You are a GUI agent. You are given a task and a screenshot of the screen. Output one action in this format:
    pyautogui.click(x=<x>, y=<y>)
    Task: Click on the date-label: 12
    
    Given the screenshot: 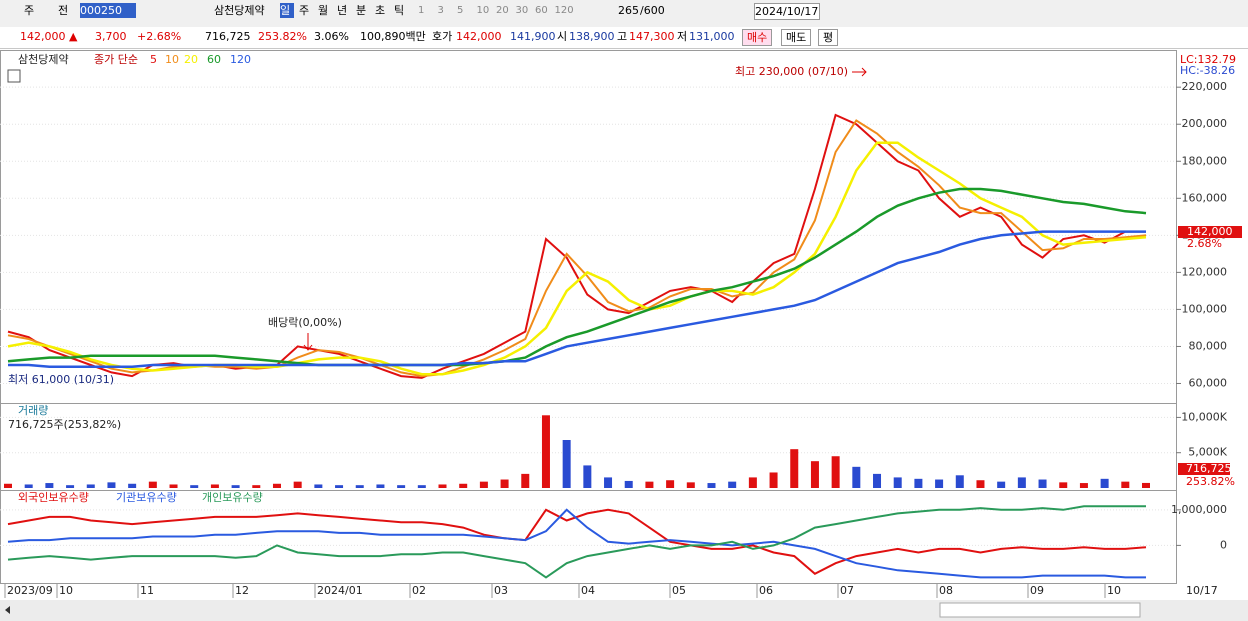 What is the action you would take?
    pyautogui.click(x=242, y=590)
    